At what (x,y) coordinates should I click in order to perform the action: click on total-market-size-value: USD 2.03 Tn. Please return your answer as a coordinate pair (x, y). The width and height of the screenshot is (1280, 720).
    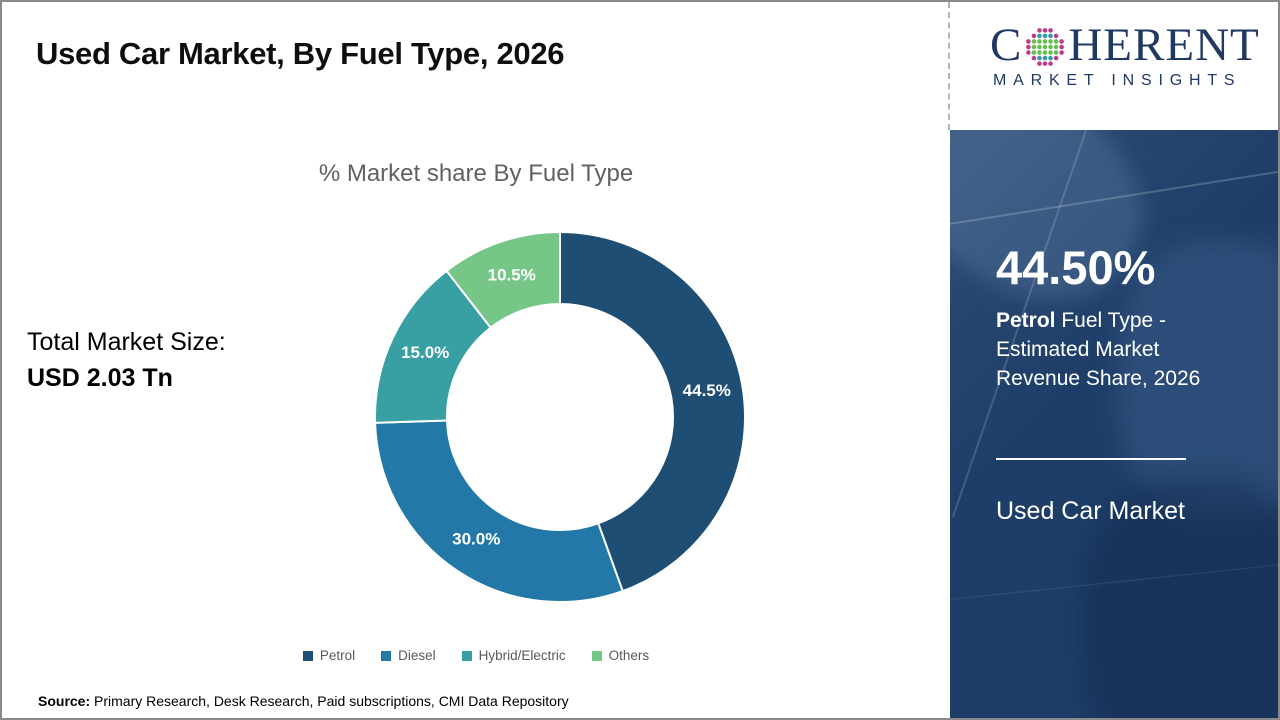
    Looking at the image, I should click on (100, 378).